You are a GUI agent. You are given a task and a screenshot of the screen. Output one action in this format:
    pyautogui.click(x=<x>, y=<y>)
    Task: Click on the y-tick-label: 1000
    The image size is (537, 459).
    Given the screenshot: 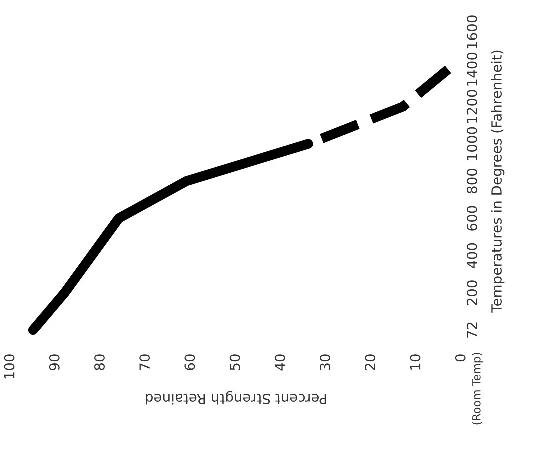 What is the action you would take?
    pyautogui.click(x=472, y=143)
    